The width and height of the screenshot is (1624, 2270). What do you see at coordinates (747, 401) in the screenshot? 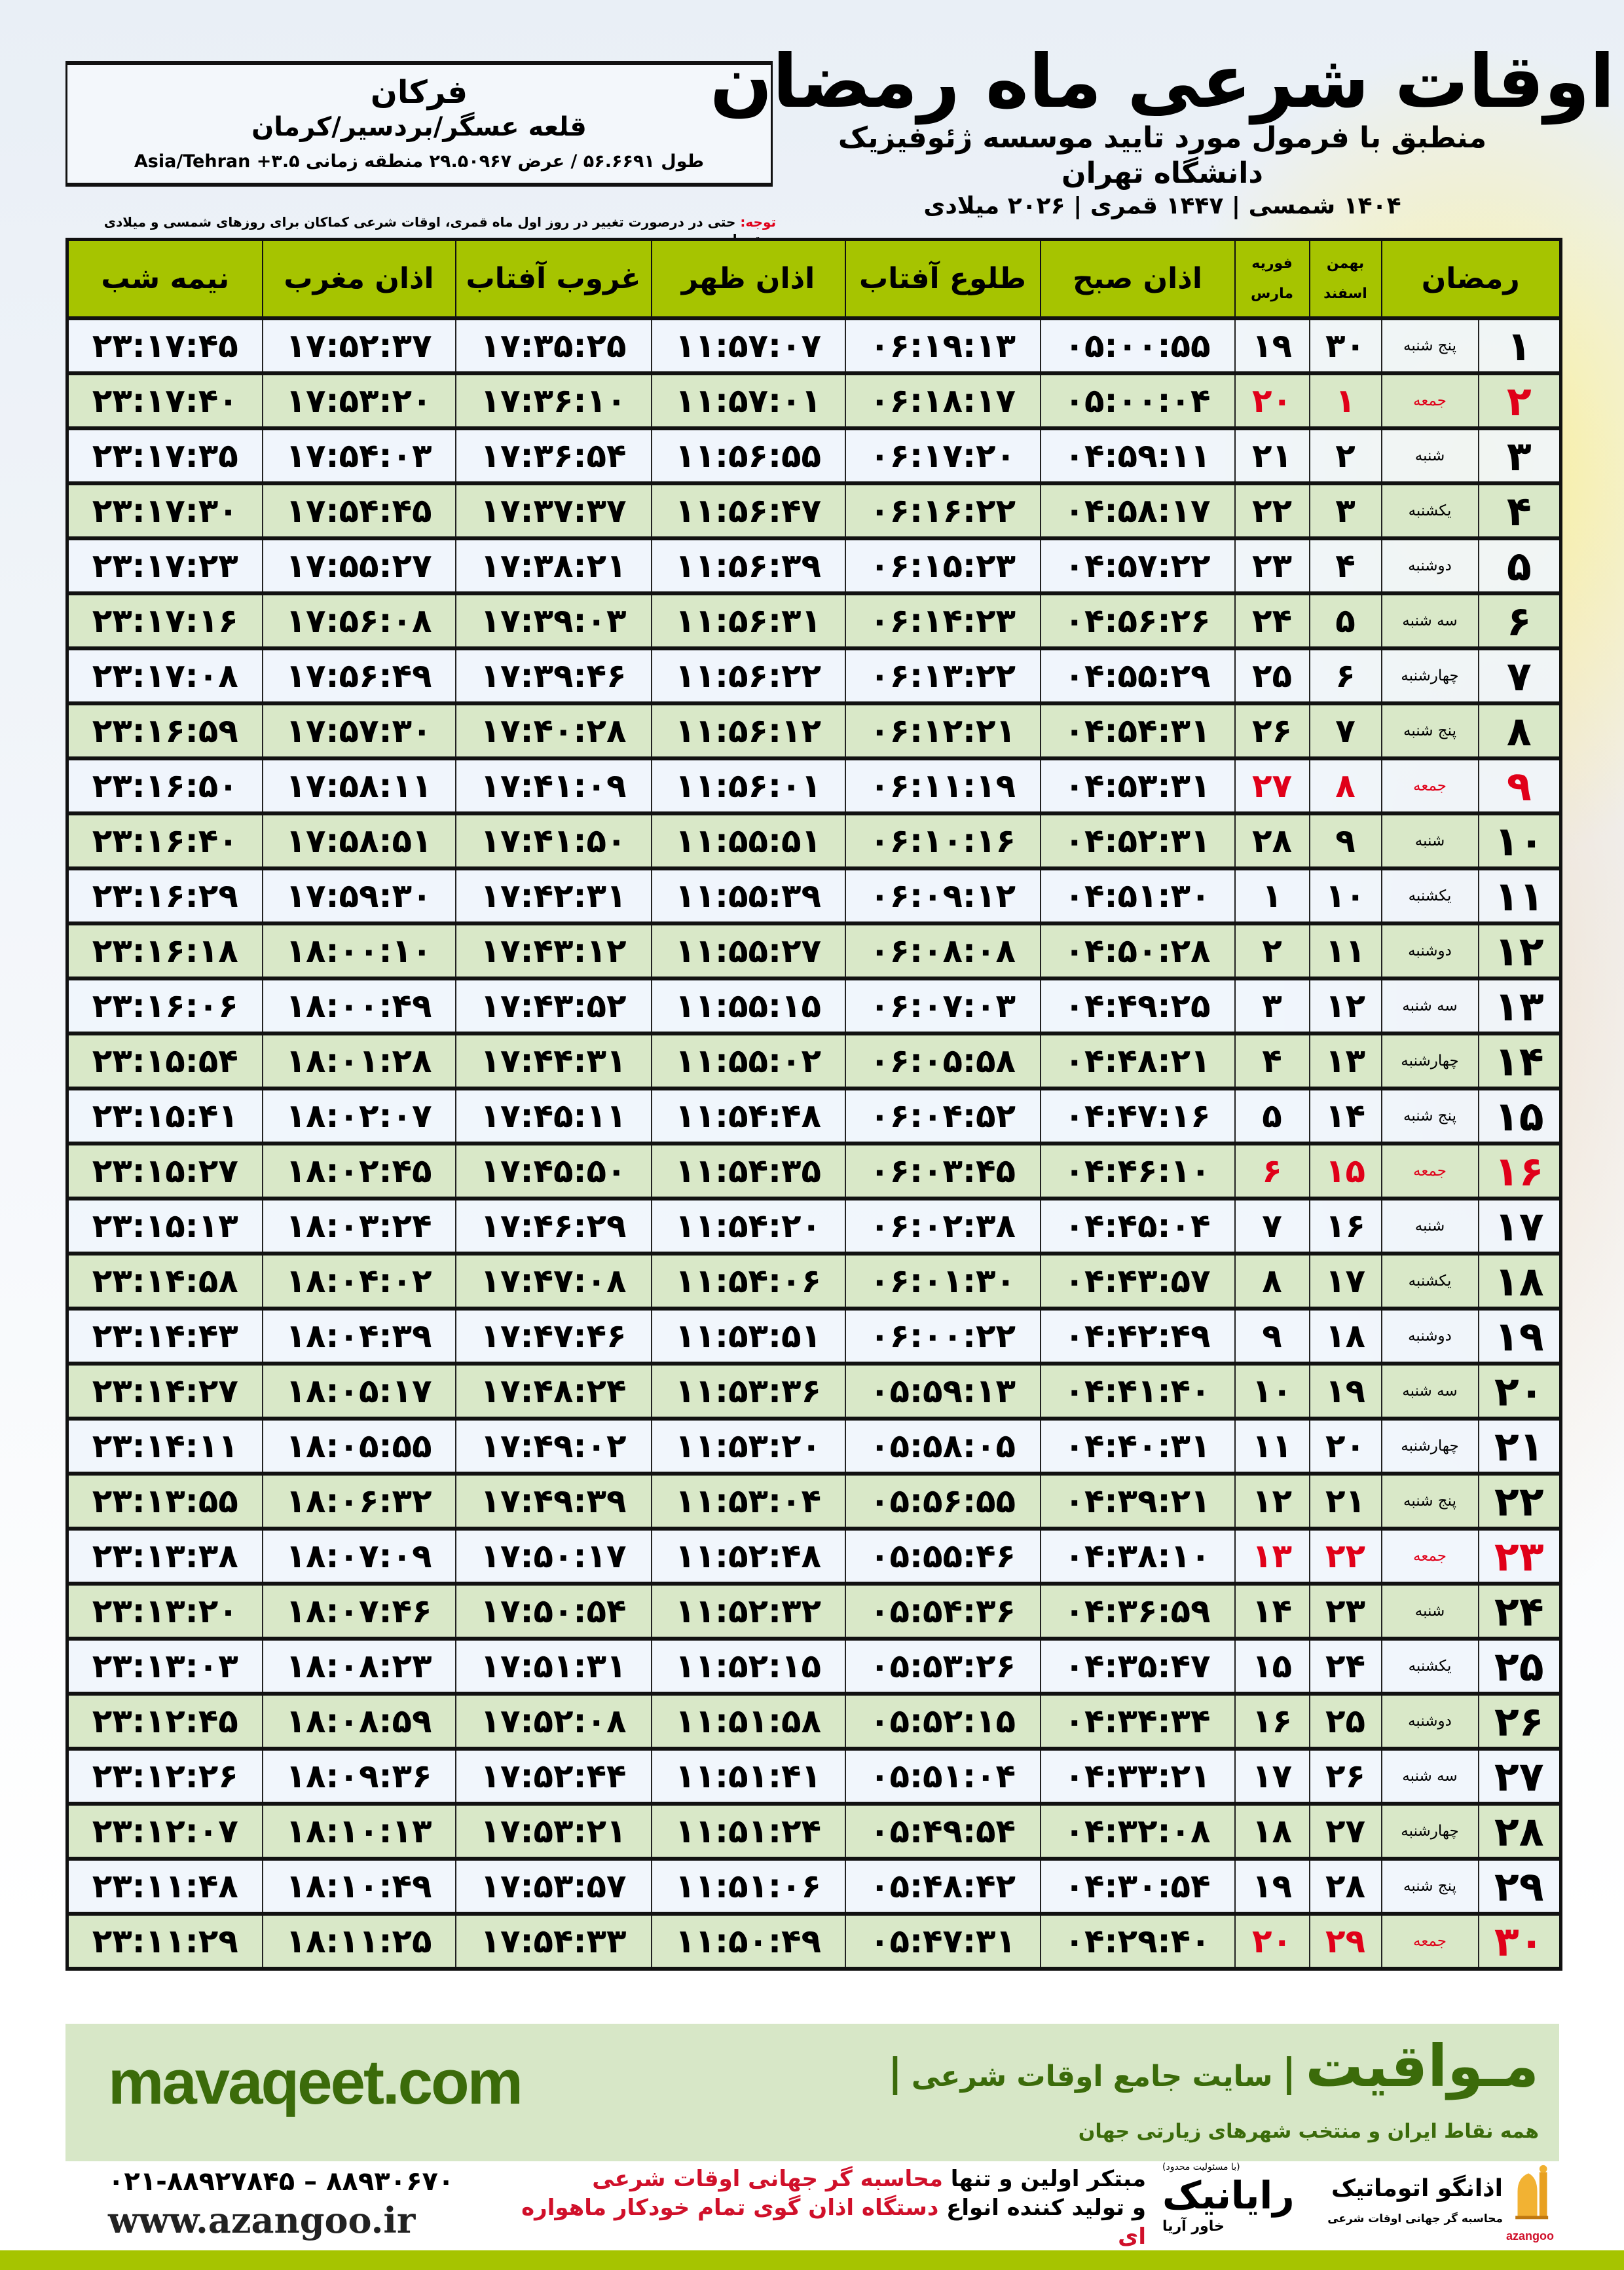
I see `dhuhr-time: ۱۱:۵۷:۰۱` at bounding box center [747, 401].